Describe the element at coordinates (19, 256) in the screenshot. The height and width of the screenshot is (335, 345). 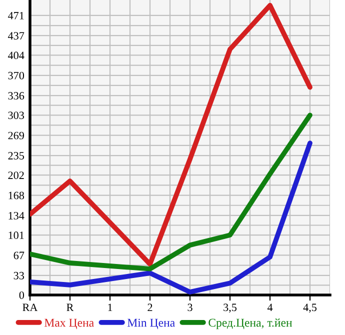
I see `y-tick-label: 67` at that location.